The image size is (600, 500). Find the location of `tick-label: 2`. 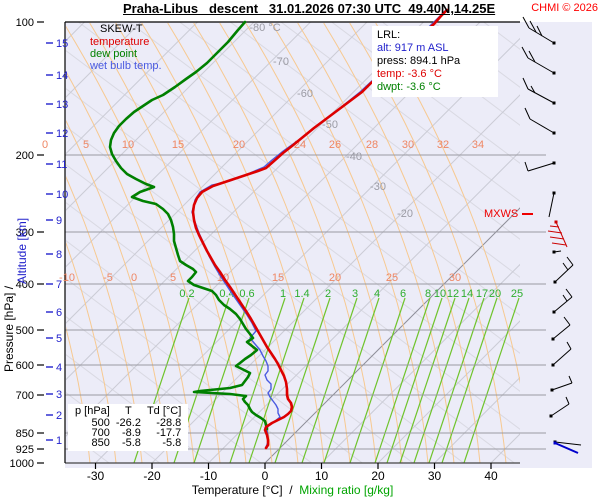

tick-label: 2 is located at coordinates (328, 294).